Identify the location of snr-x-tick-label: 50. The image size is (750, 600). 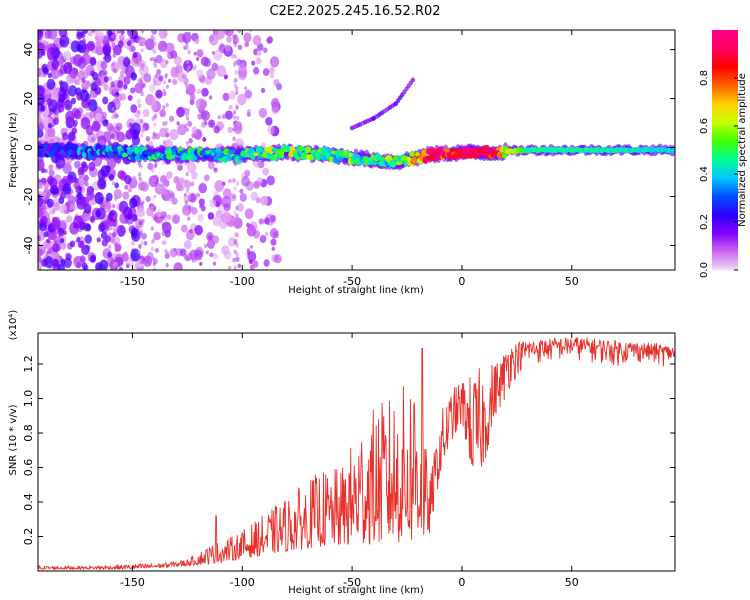
(572, 582).